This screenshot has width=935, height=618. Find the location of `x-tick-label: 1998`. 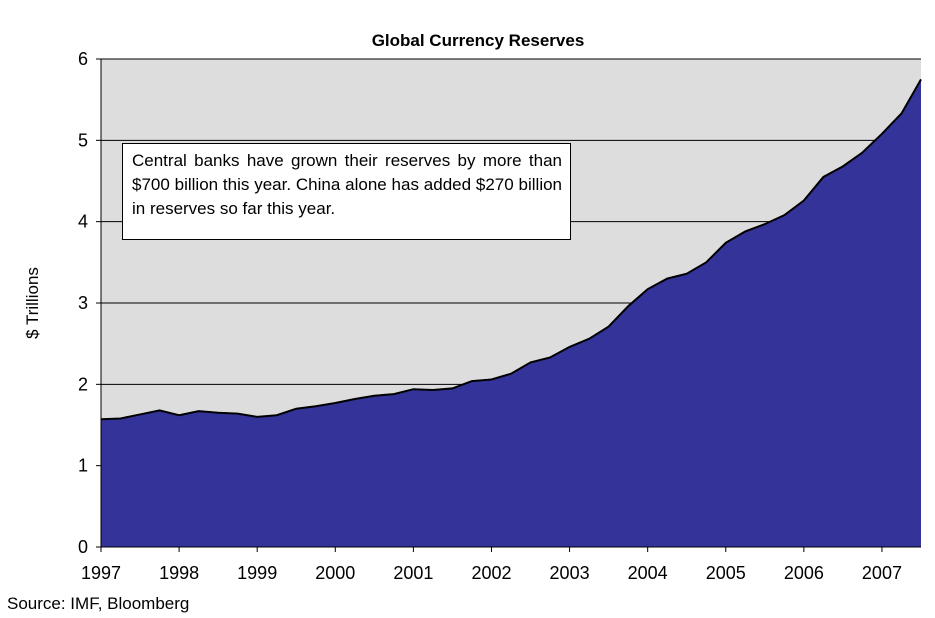

x-tick-label: 1998 is located at coordinates (179, 573).